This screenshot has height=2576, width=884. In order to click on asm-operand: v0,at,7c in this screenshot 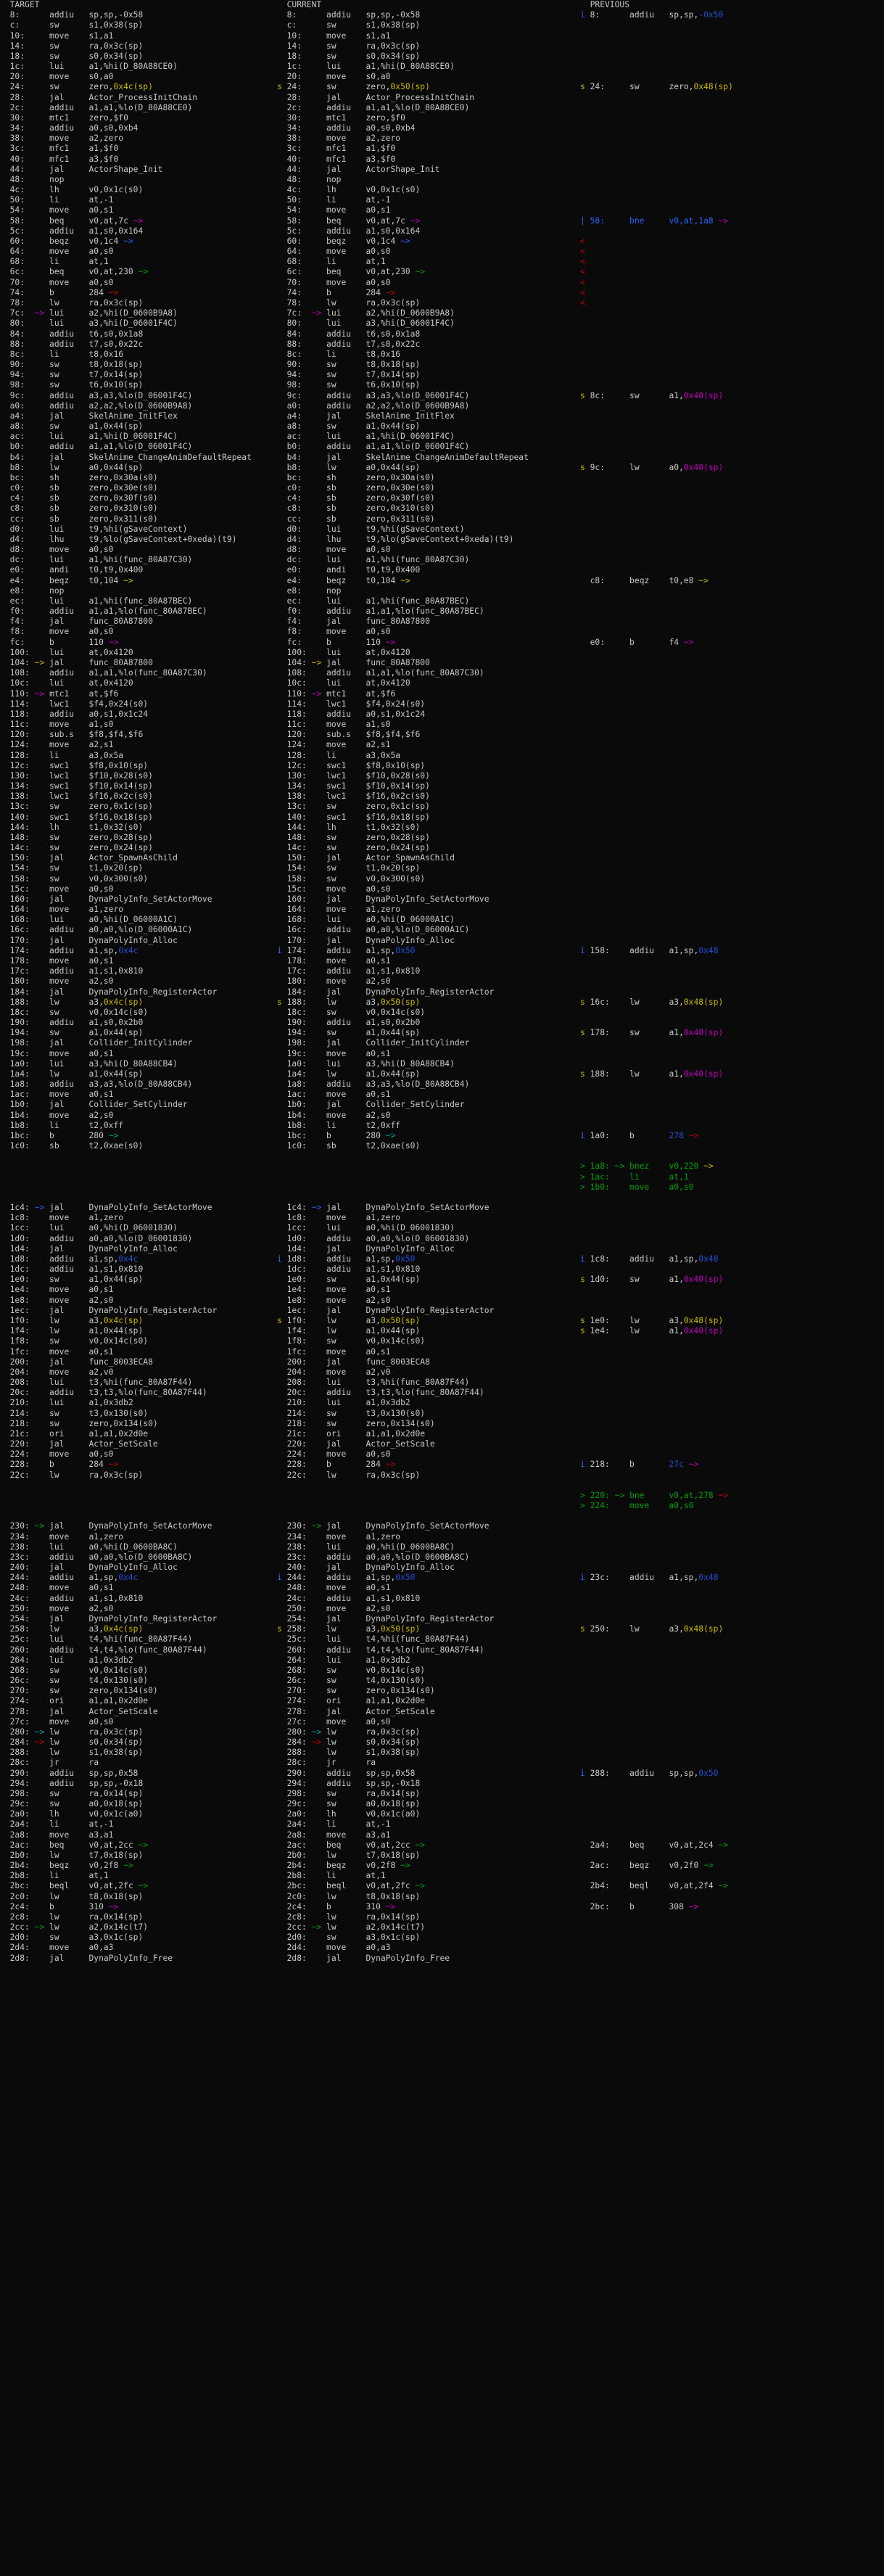, I will do `click(387, 220)`.